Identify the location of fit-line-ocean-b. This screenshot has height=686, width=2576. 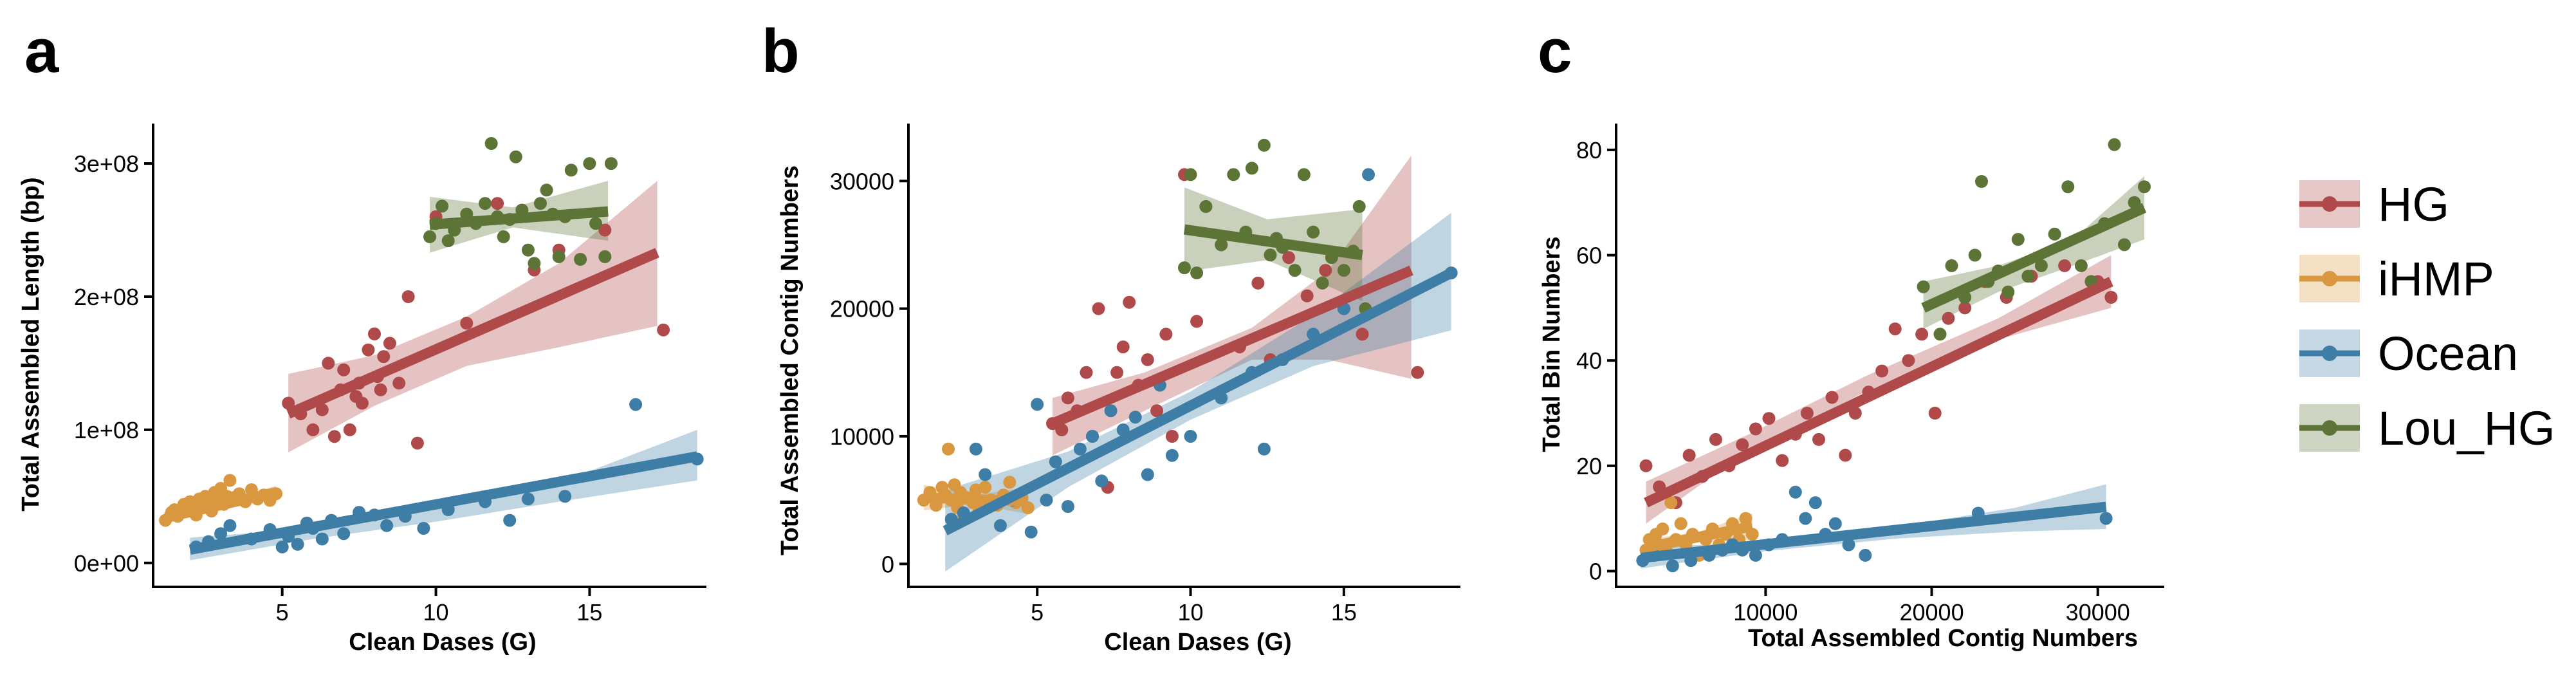
(1198, 401).